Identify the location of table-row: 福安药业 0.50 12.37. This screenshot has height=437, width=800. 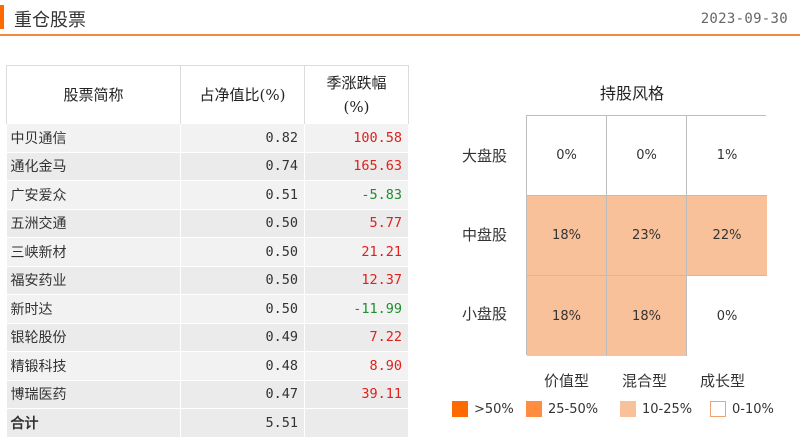
(207, 280).